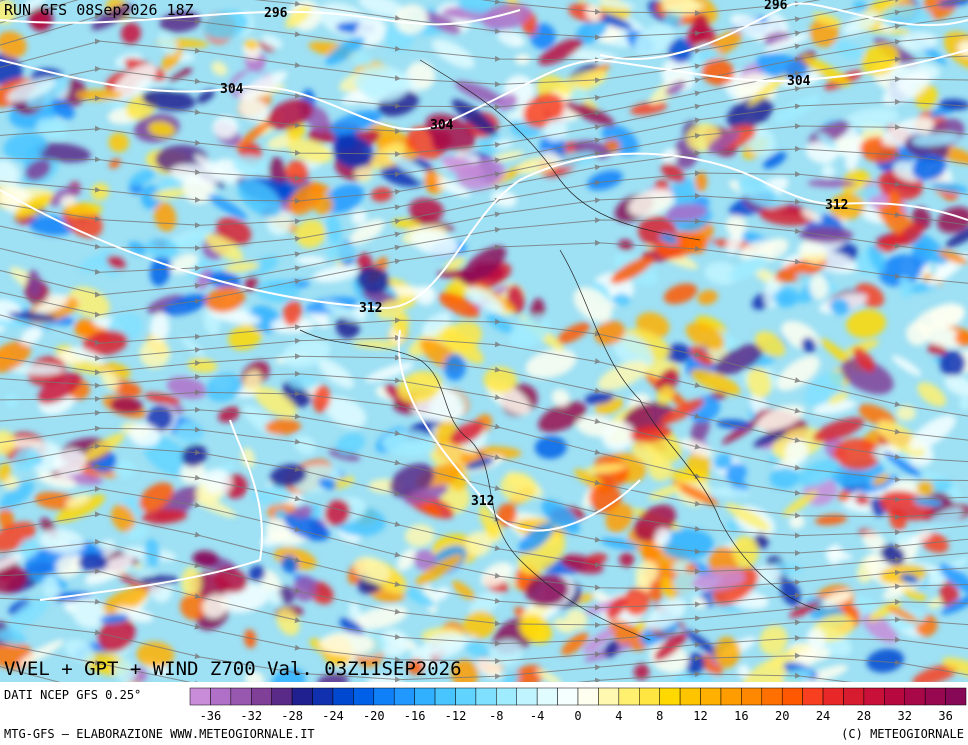 This screenshot has height=745, width=968. I want to click on map-title: VVEL + GPT + WIND Z700 Val. 03Z11SEP2026, so click(233, 669).